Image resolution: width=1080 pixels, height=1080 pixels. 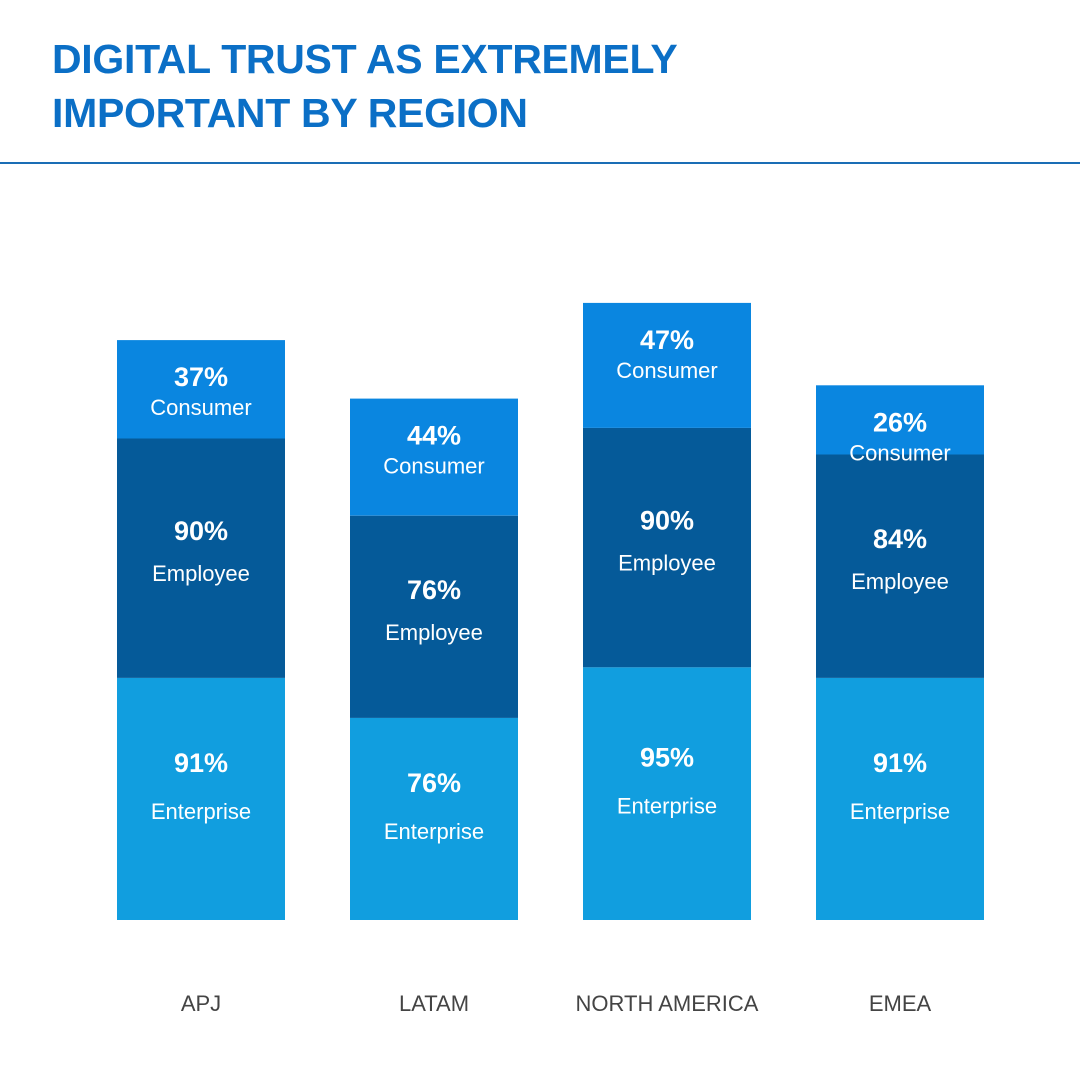 I want to click on category-label-latam: LATAM, so click(x=434, y=1003).